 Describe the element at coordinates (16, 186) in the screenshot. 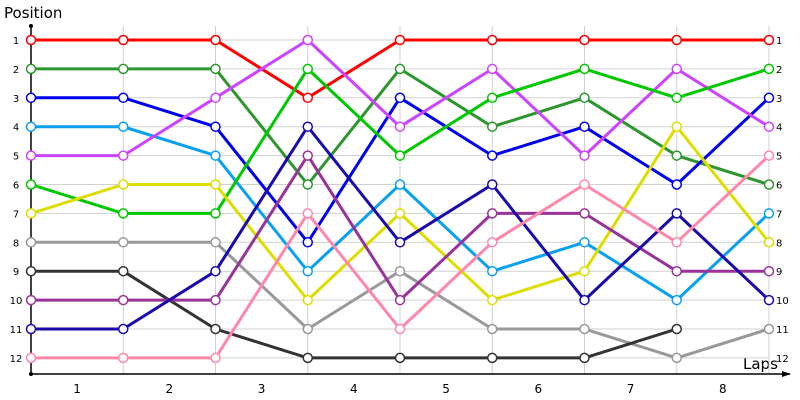

I see `y-tick-label-left: 6` at that location.